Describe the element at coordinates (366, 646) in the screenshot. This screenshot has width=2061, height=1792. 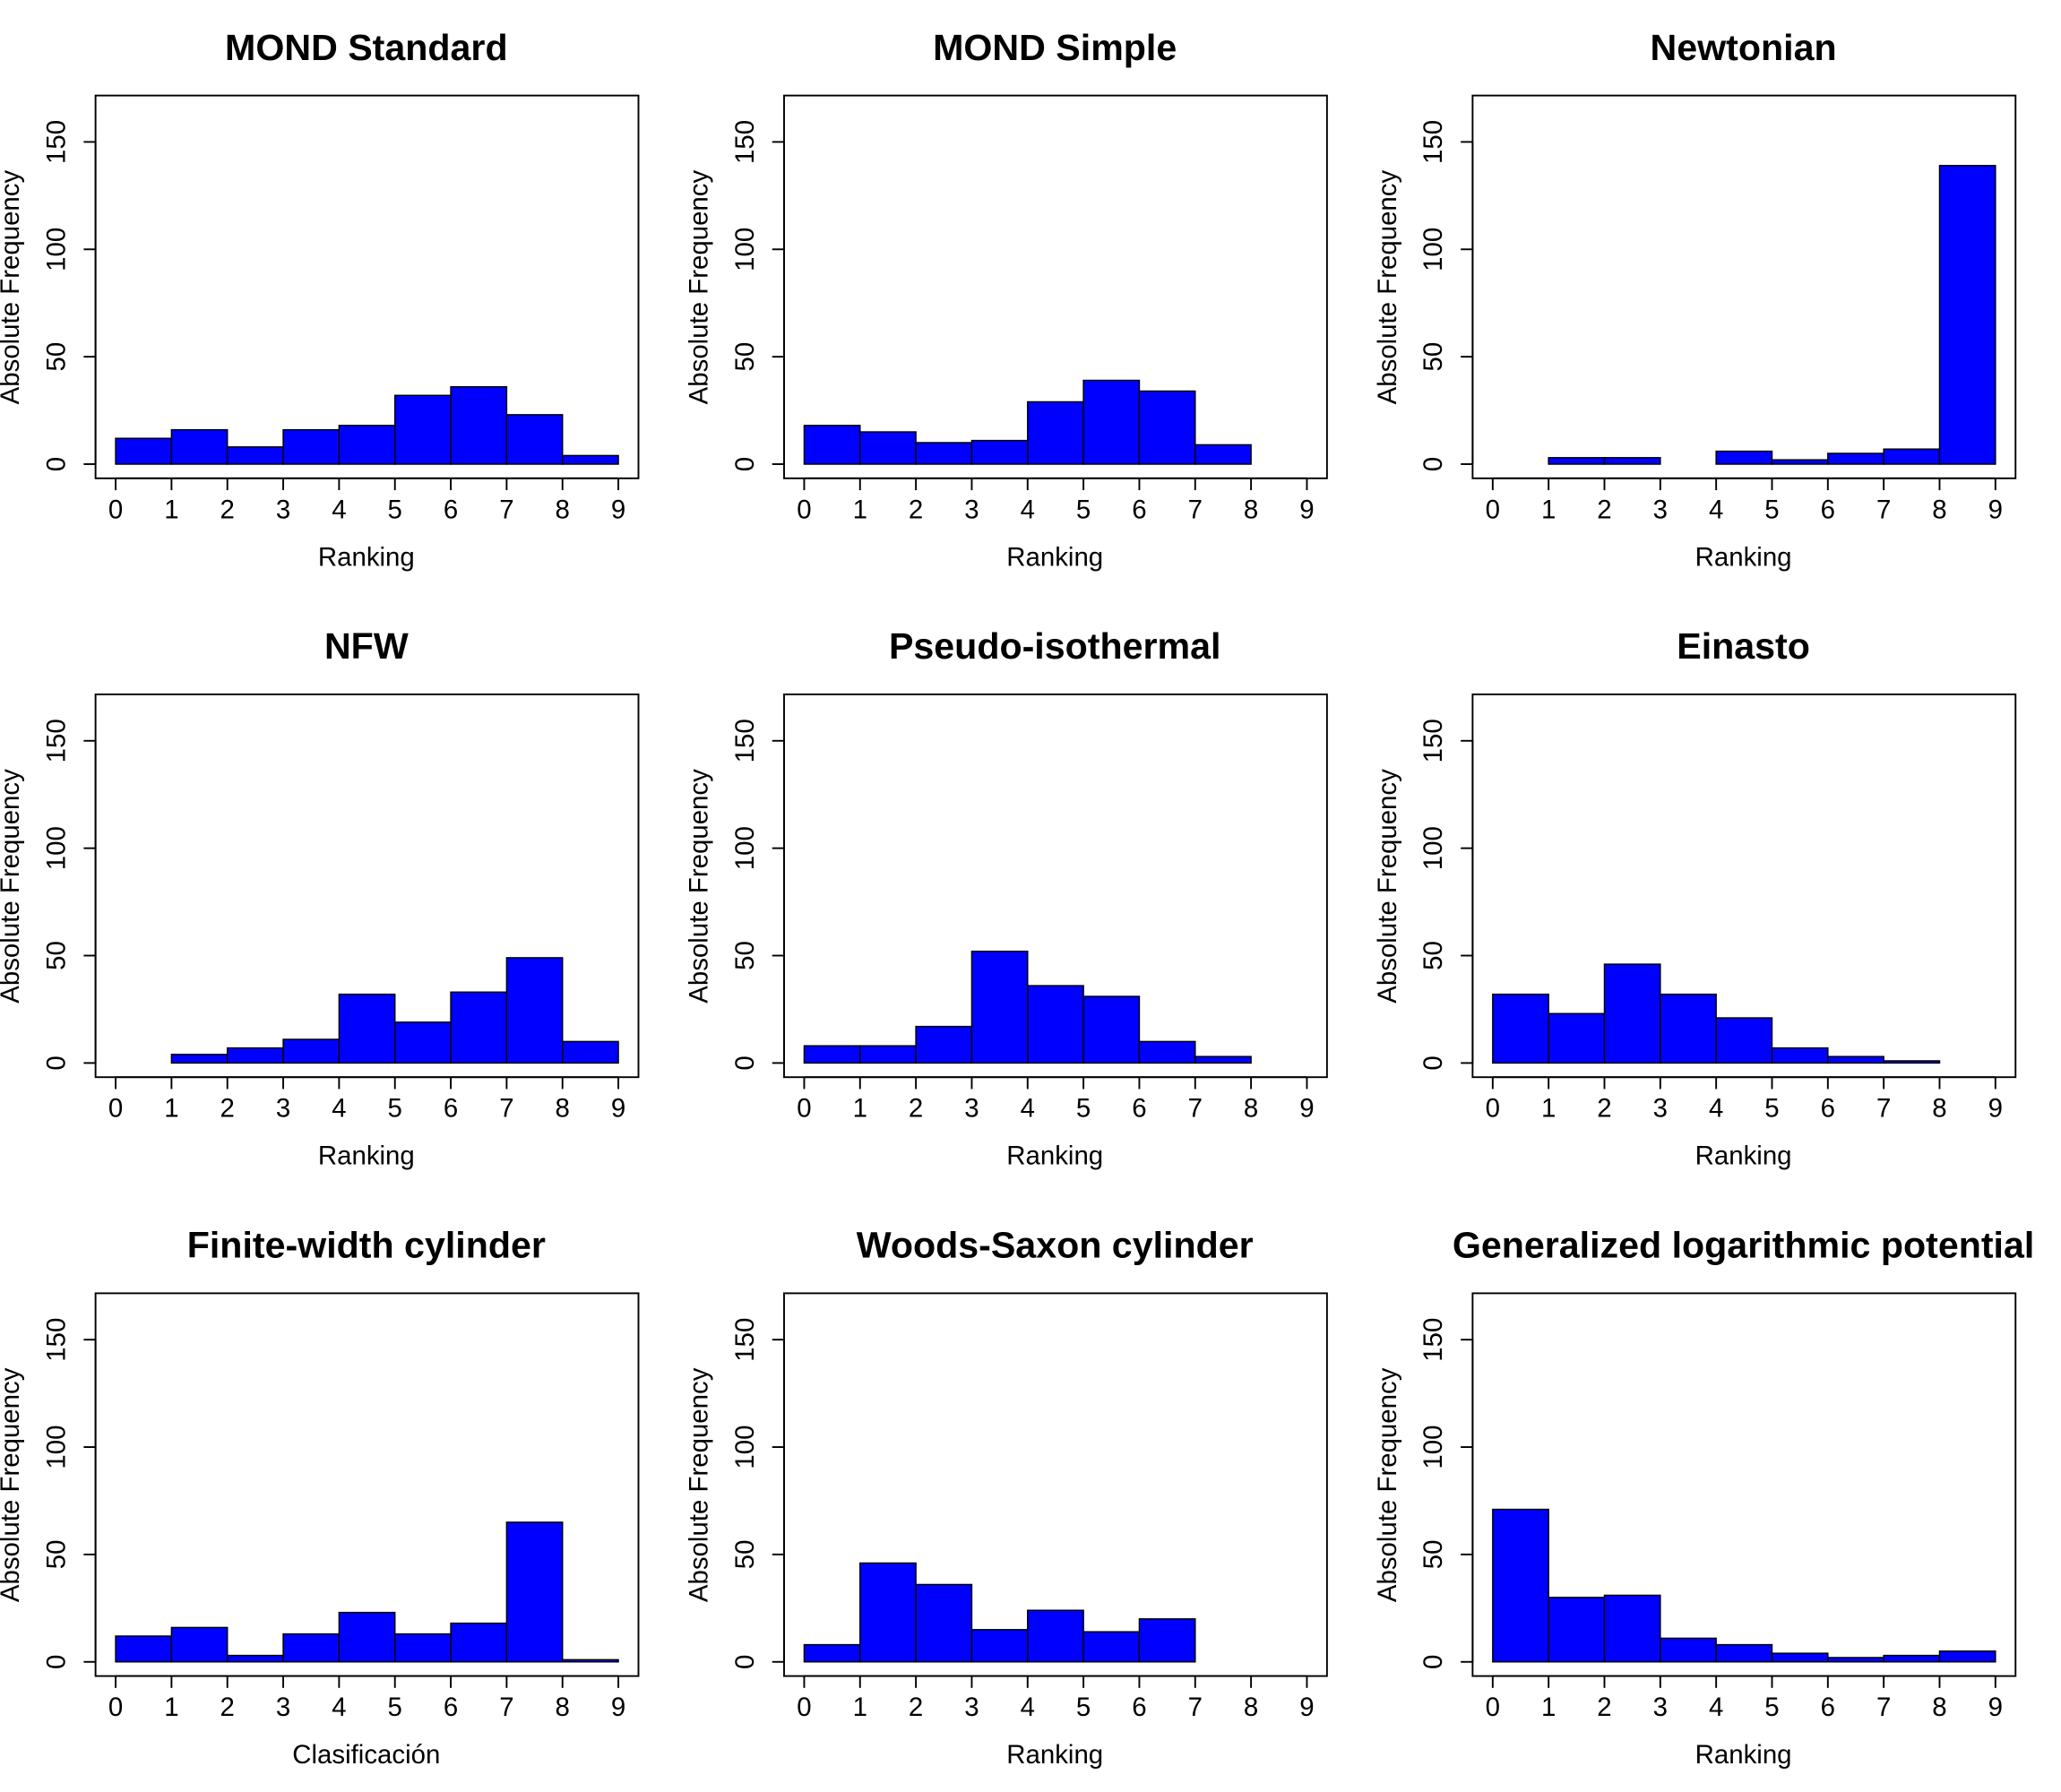
I see `panel-title: NFW` at that location.